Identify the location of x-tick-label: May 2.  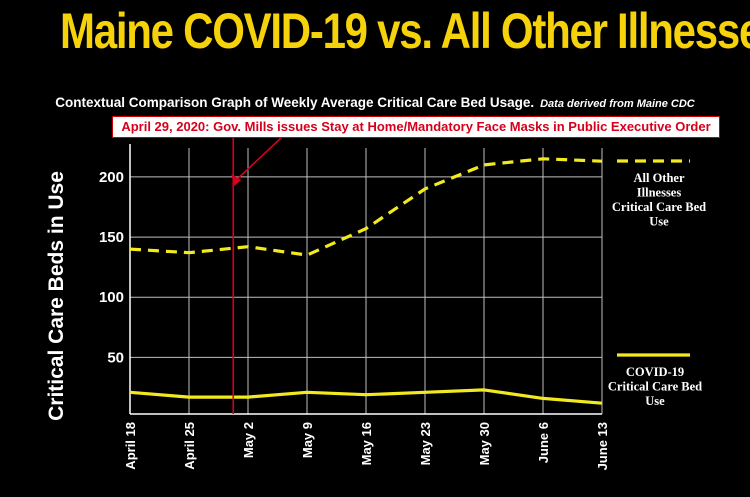
(248, 440).